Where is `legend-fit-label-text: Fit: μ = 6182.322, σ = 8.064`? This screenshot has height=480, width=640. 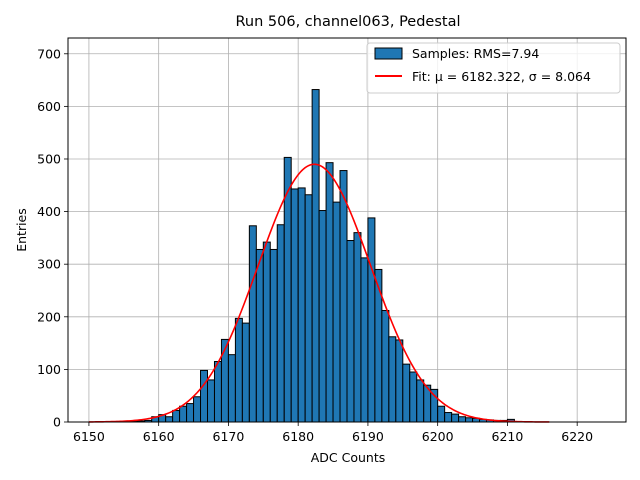 legend-fit-label-text: Fit: μ = 6182.322, σ = 8.064 is located at coordinates (501, 76).